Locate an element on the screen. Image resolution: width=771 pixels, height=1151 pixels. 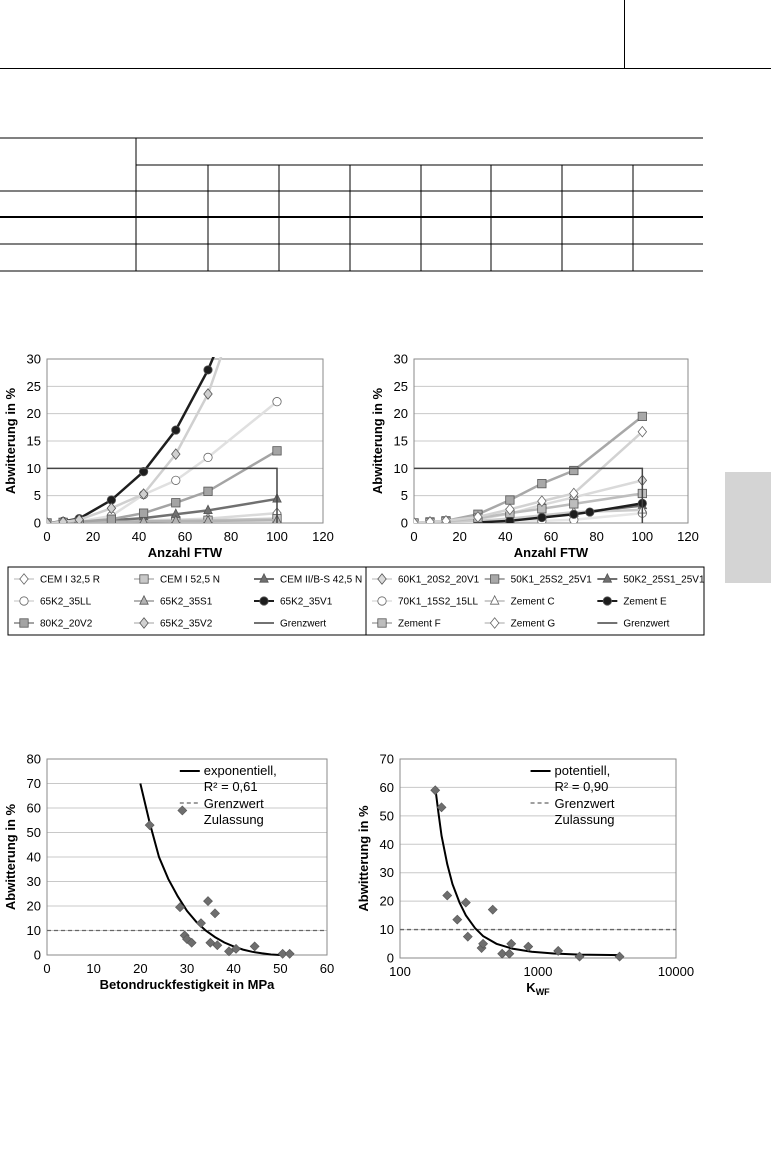
y-tick-label: 15 is located at coordinates (401, 441).